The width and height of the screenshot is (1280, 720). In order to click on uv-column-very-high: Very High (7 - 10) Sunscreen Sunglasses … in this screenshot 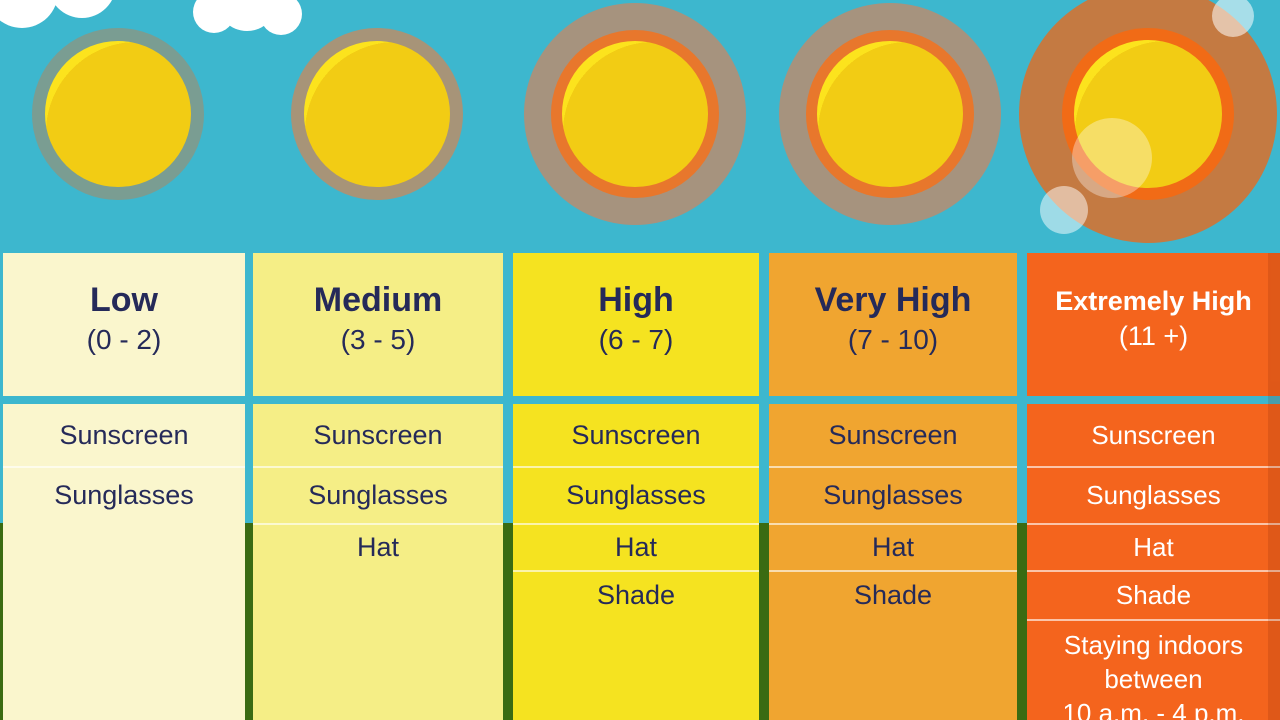, I will do `click(893, 486)`.